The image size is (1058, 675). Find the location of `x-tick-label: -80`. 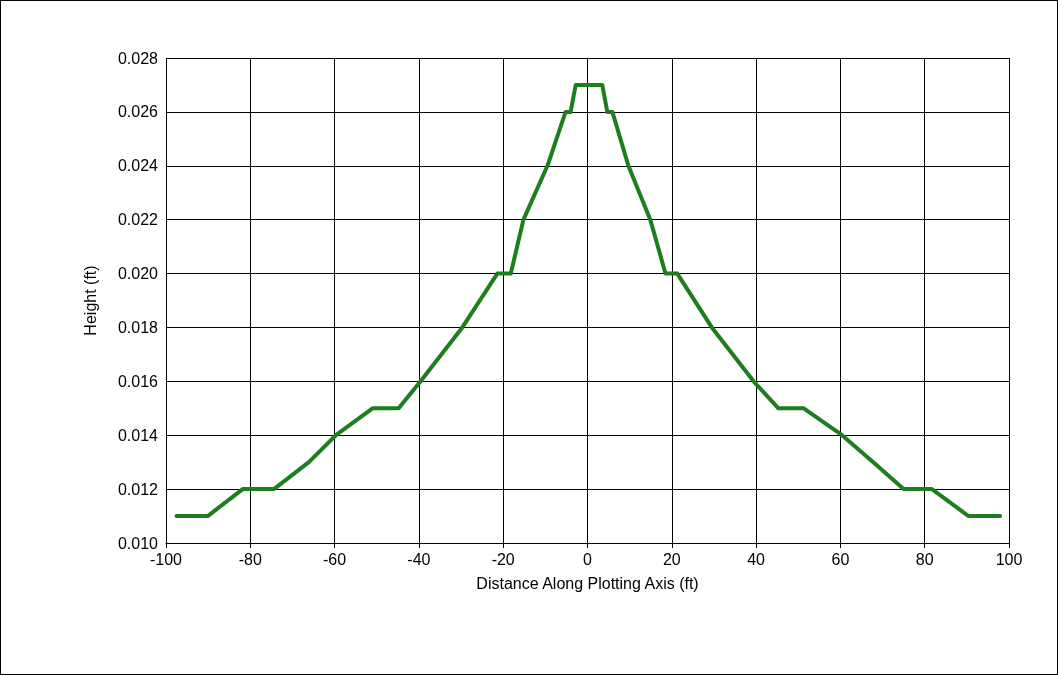

x-tick-label: -80 is located at coordinates (250, 559).